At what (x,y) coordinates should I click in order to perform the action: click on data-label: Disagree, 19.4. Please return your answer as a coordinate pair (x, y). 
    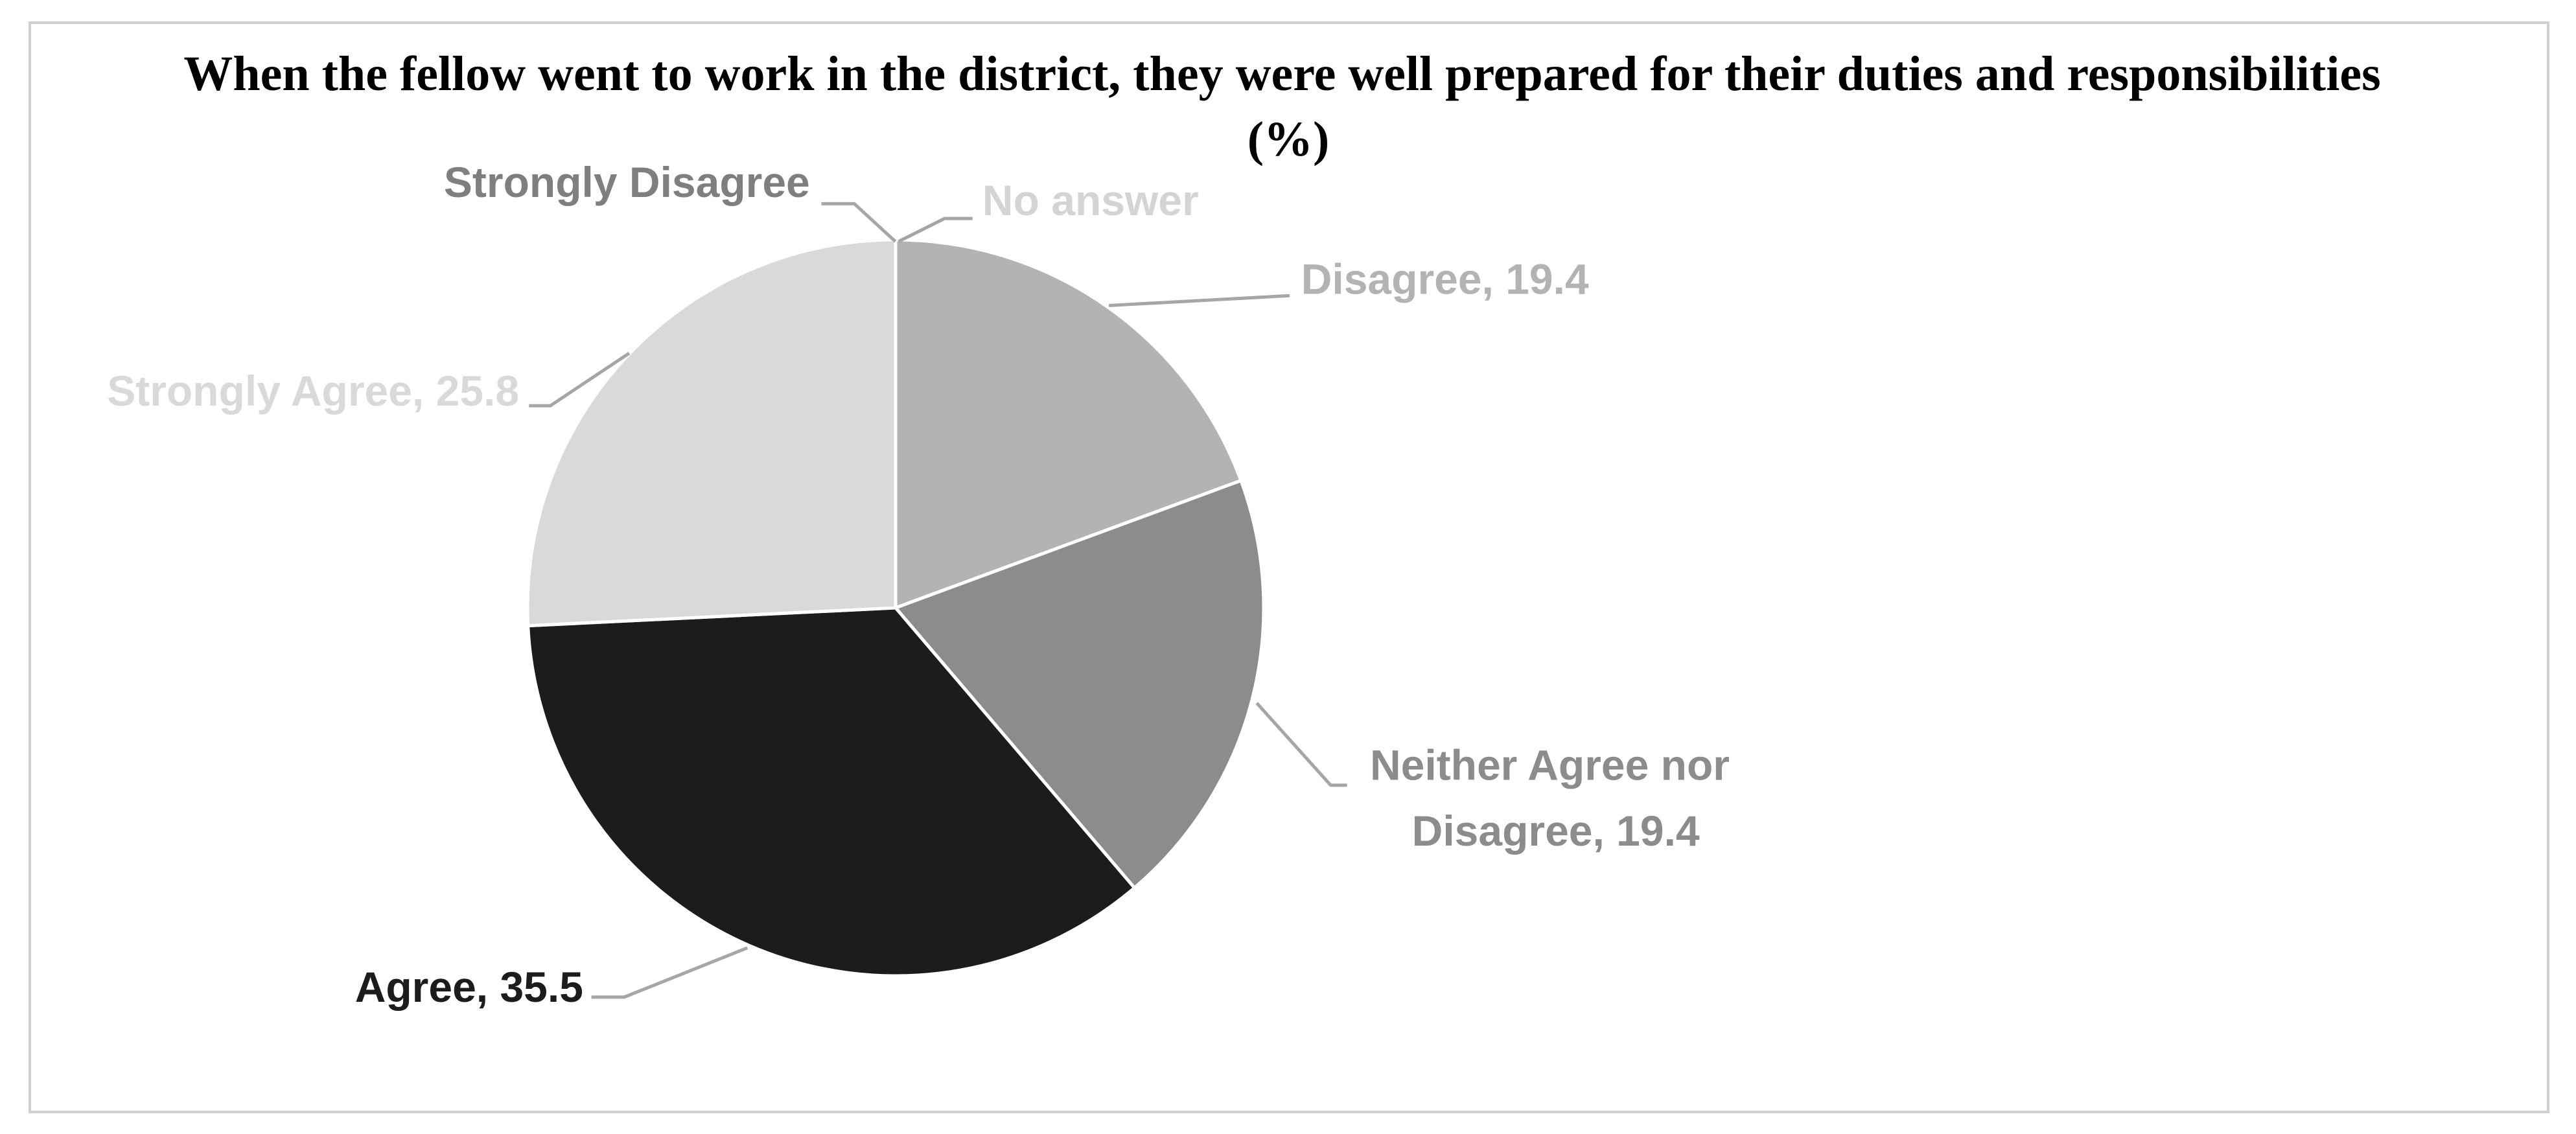
    Looking at the image, I should click on (1445, 279).